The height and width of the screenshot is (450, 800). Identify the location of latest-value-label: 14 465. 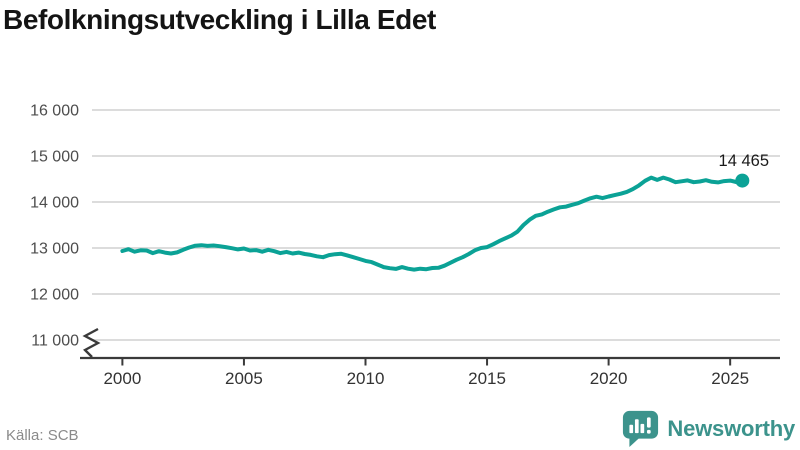
(743, 161).